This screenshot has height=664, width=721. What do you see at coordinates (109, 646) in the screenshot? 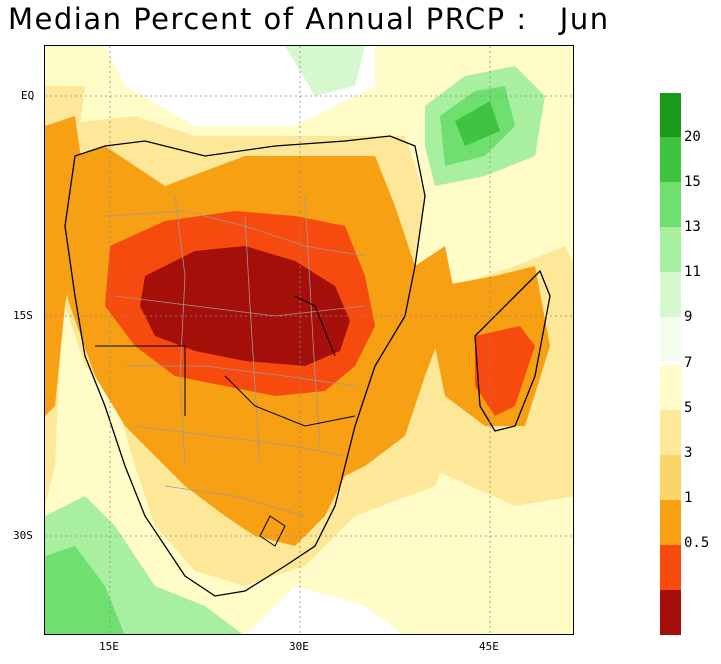
I see `lon-label-15e: 15E` at bounding box center [109, 646].